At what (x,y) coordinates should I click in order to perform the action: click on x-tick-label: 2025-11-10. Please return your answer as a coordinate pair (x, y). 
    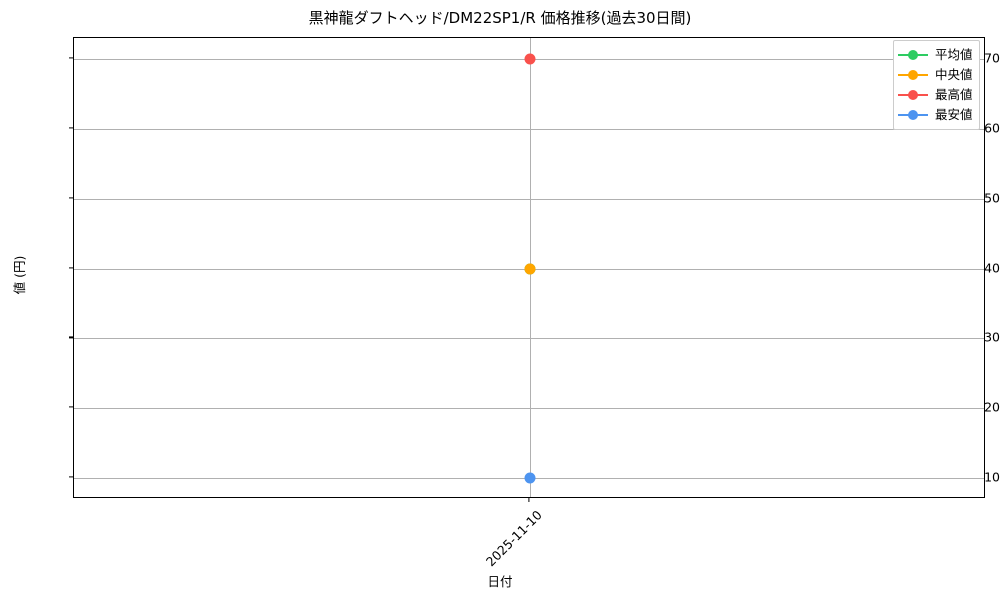
    Looking at the image, I should click on (513, 538).